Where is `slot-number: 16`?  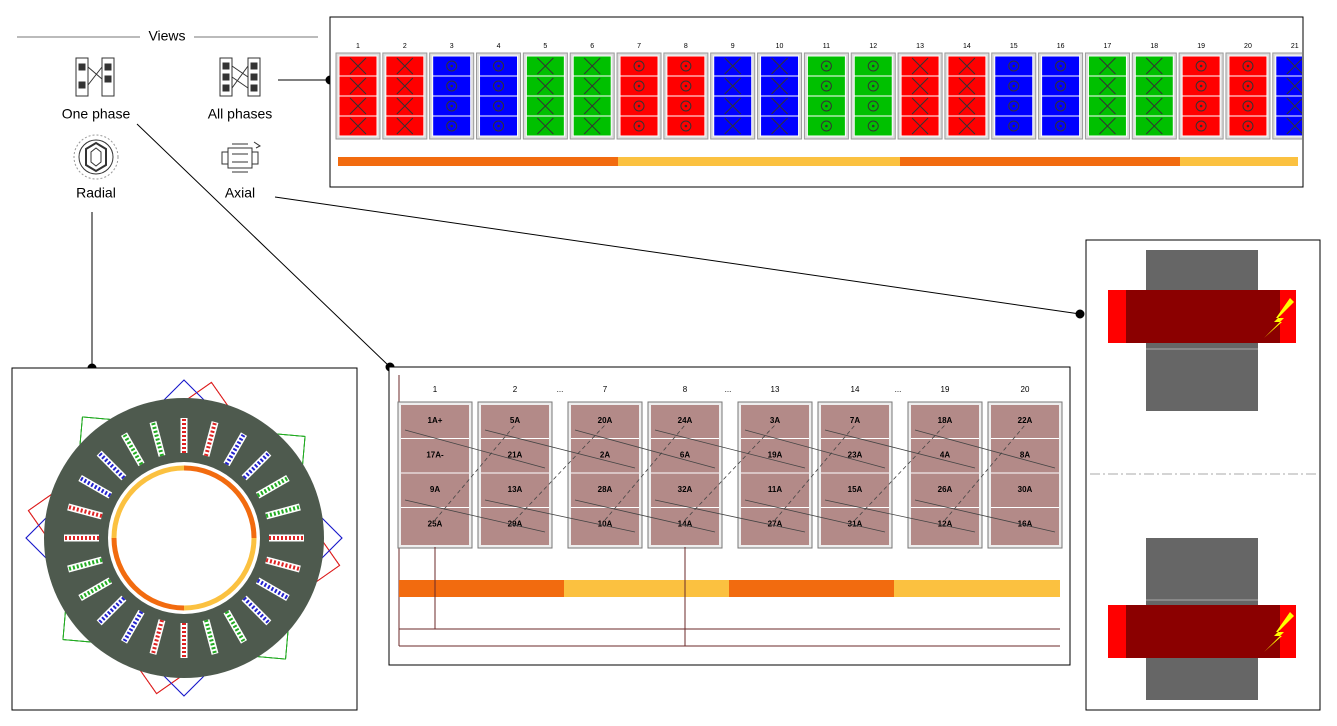 slot-number: 16 is located at coordinates (1061, 46).